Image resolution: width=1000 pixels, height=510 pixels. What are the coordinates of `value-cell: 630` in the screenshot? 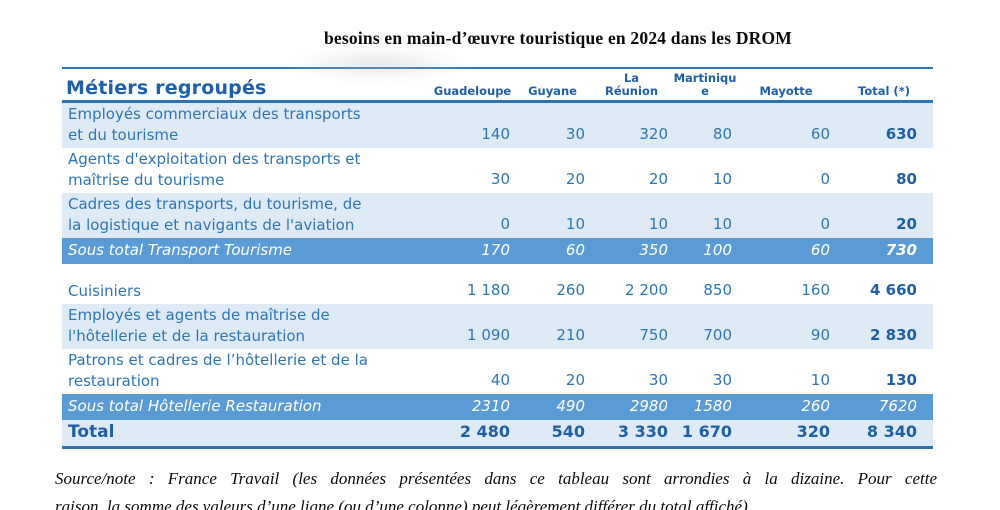 It's located at (884, 124).